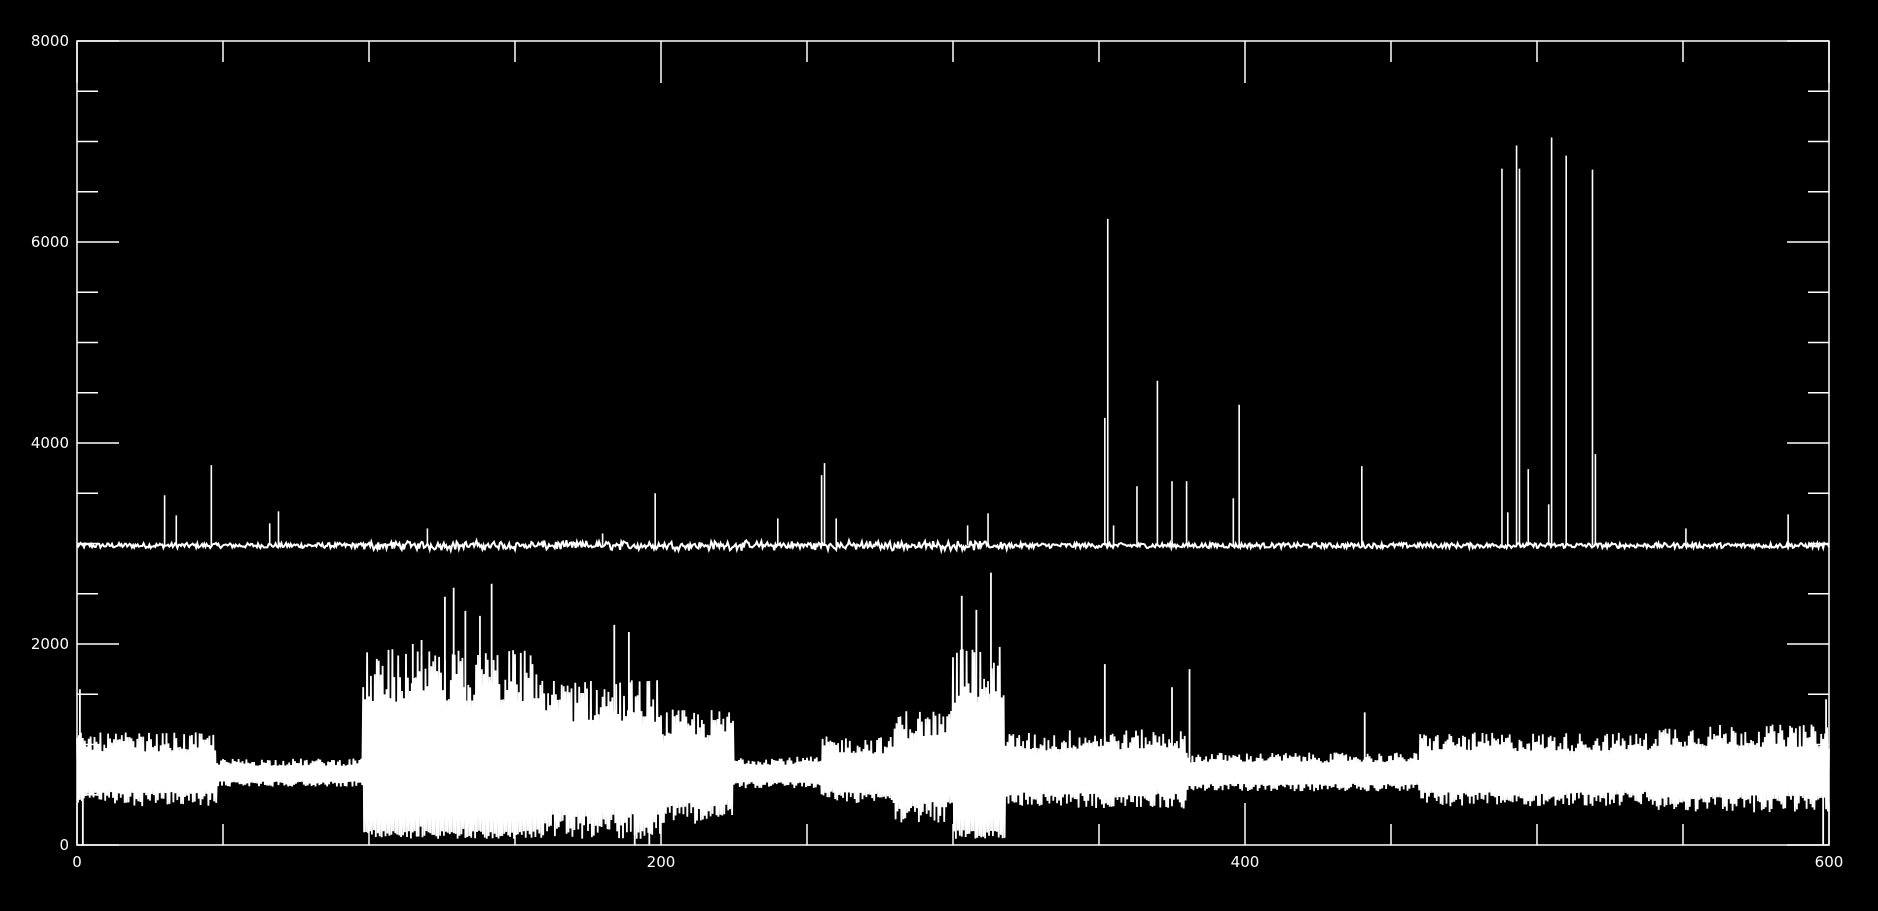 The image size is (1878, 911). What do you see at coordinates (77, 862) in the screenshot?
I see `x-tick-label: 0` at bounding box center [77, 862].